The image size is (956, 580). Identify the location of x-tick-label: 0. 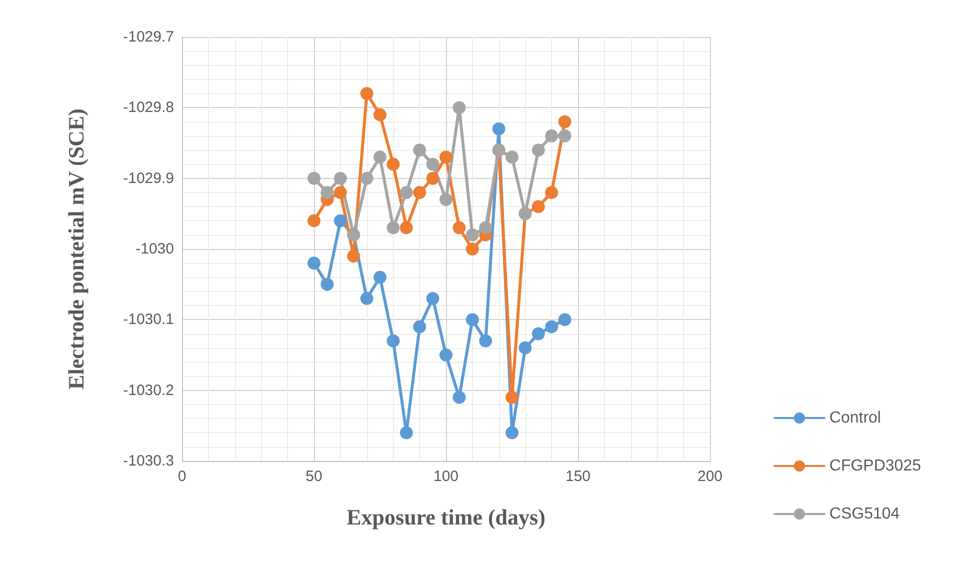
(182, 476).